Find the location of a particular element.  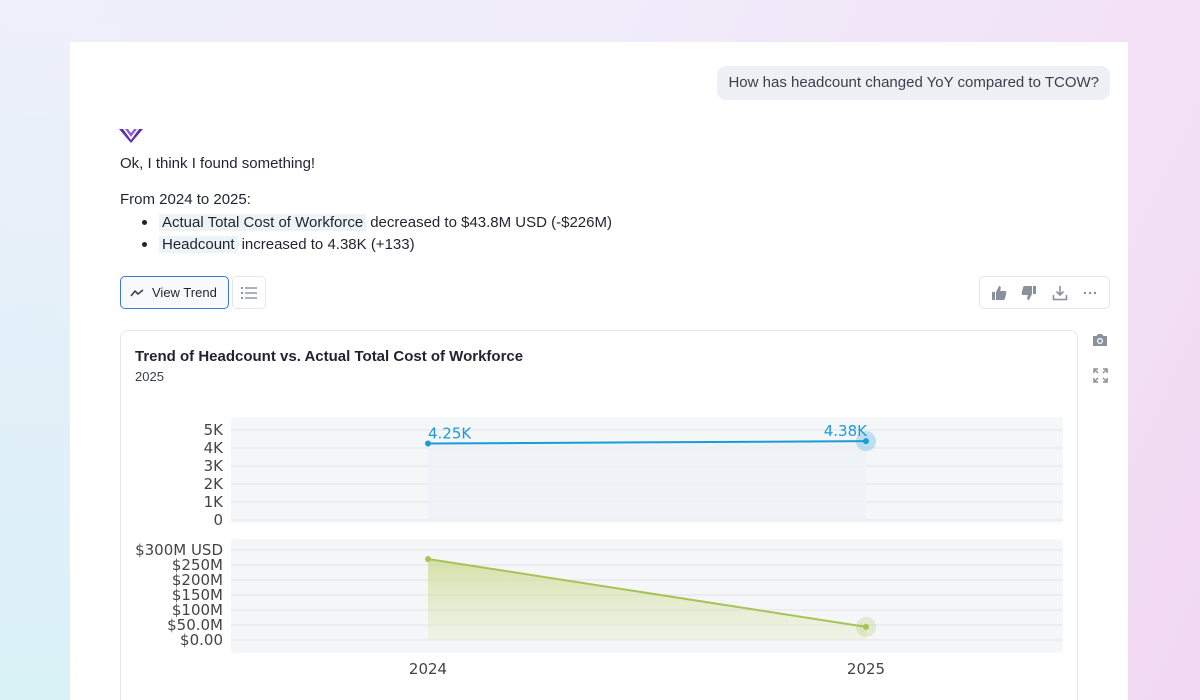

expand-button is located at coordinates (1100, 375).